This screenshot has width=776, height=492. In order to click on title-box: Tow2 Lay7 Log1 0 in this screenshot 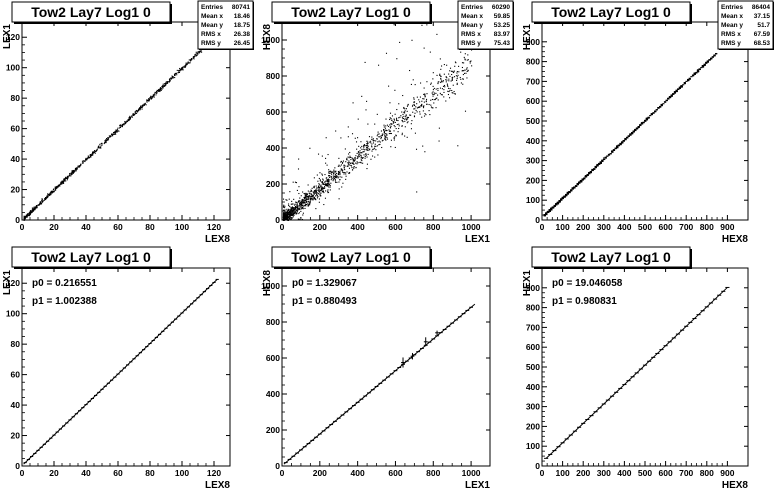, I will do `click(351, 12)`.